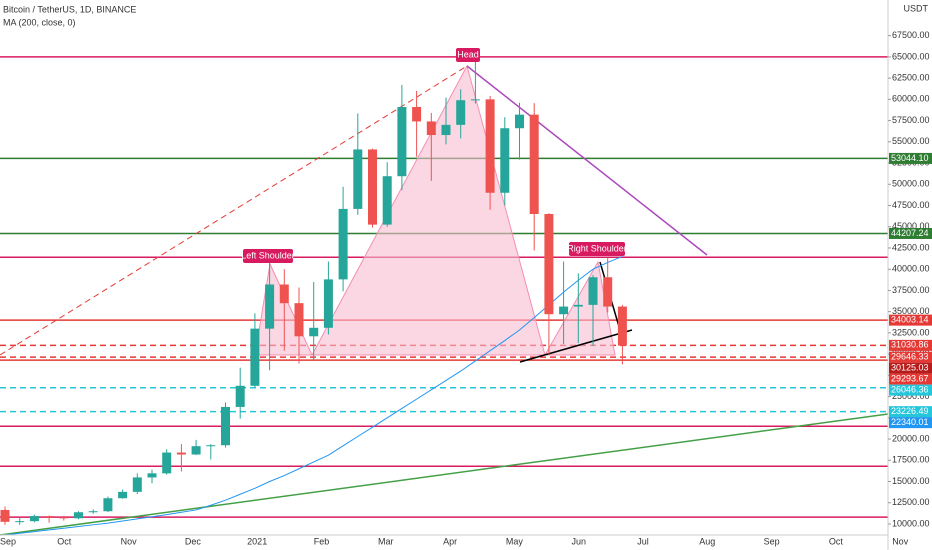 This screenshot has height=550, width=932. I want to click on annotation-text: Left Shoulder, so click(268, 255).